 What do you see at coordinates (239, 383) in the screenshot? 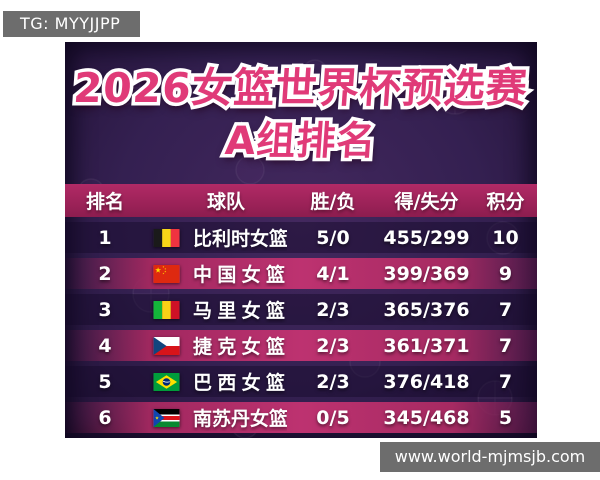
I see `team-name: 巴西女篮` at bounding box center [239, 383].